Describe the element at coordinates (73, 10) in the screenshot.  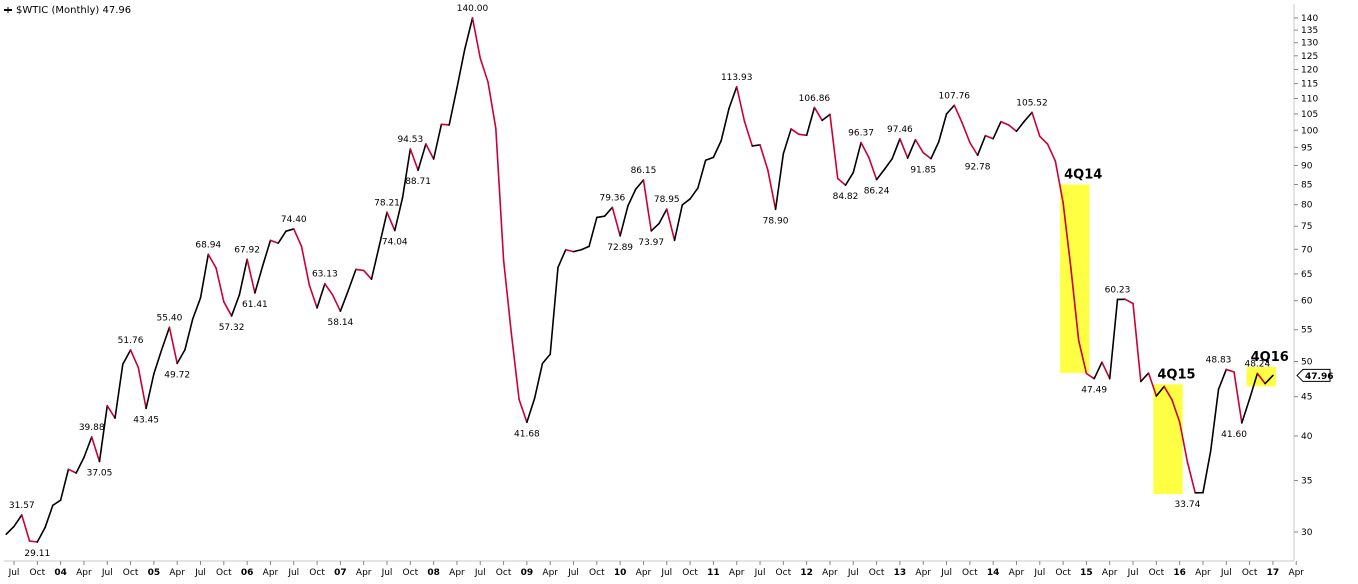
I see `chart-title: $WTIC (Monthly) 47.96` at that location.